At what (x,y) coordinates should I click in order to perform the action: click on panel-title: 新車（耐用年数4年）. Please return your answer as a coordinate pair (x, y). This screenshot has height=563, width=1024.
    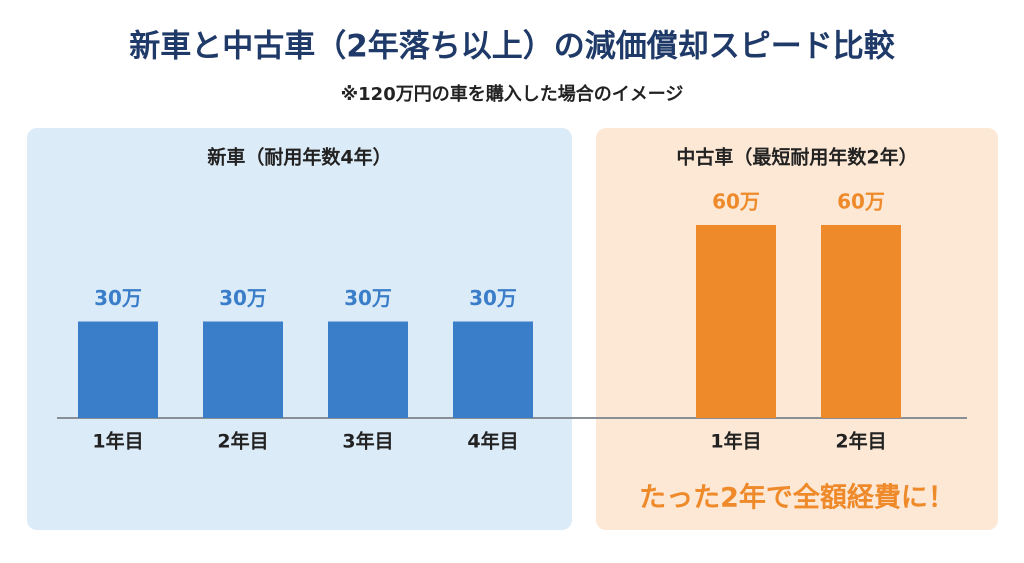
    Looking at the image, I should click on (299, 157).